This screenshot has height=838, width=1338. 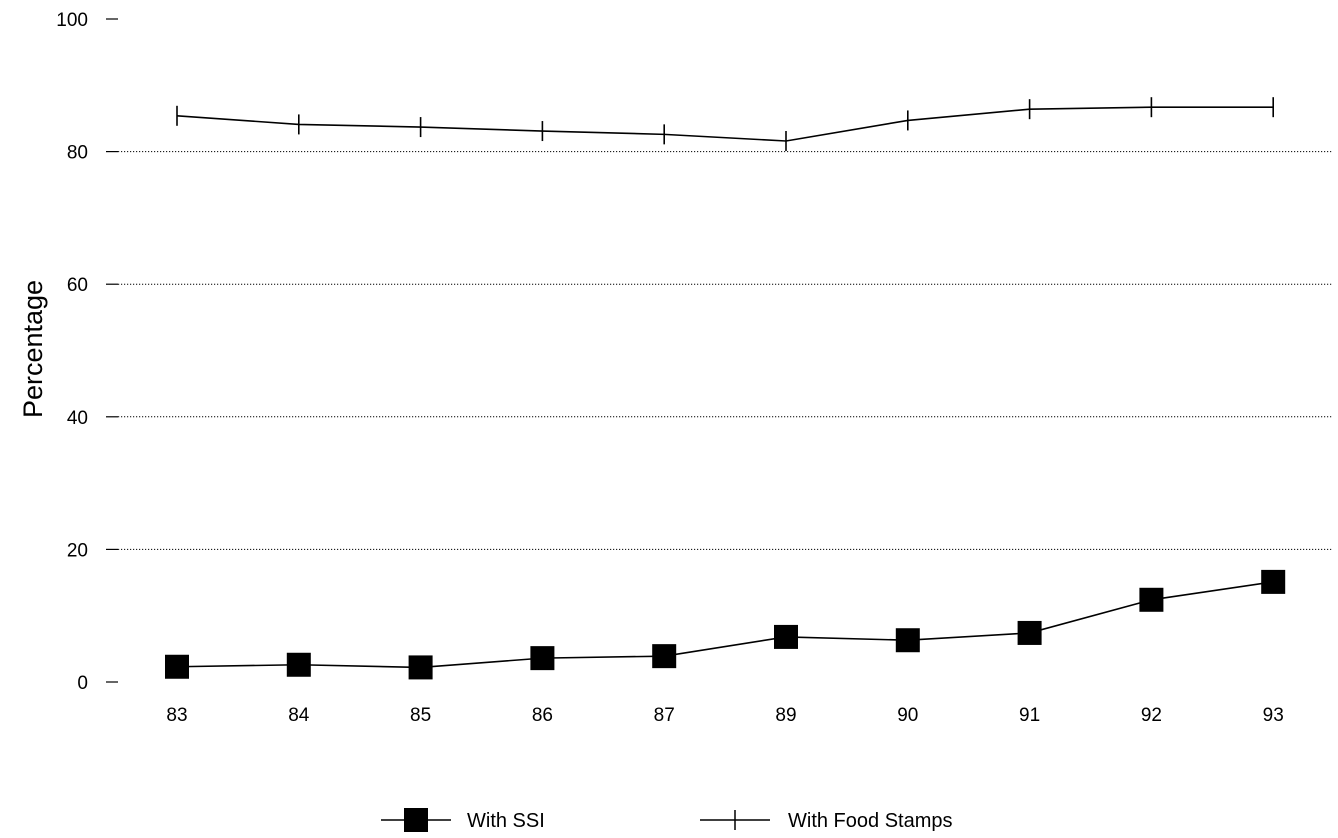 I want to click on x-tick-label: 85, so click(x=420, y=715).